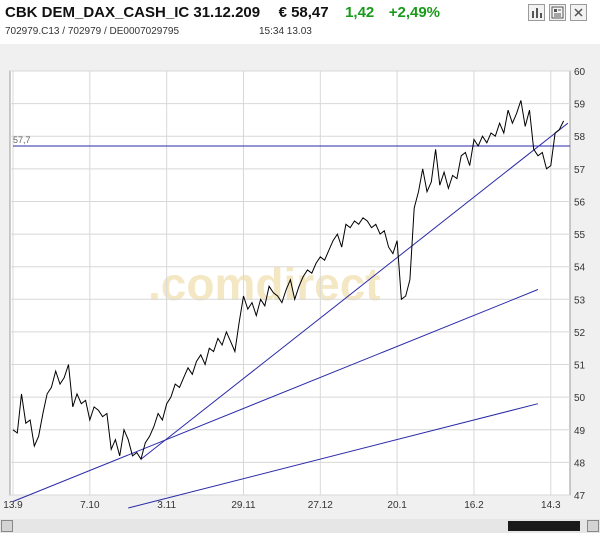 The height and width of the screenshot is (533, 600). What do you see at coordinates (397, 505) in the screenshot?
I see `x-tick-label: 20.1` at bounding box center [397, 505].